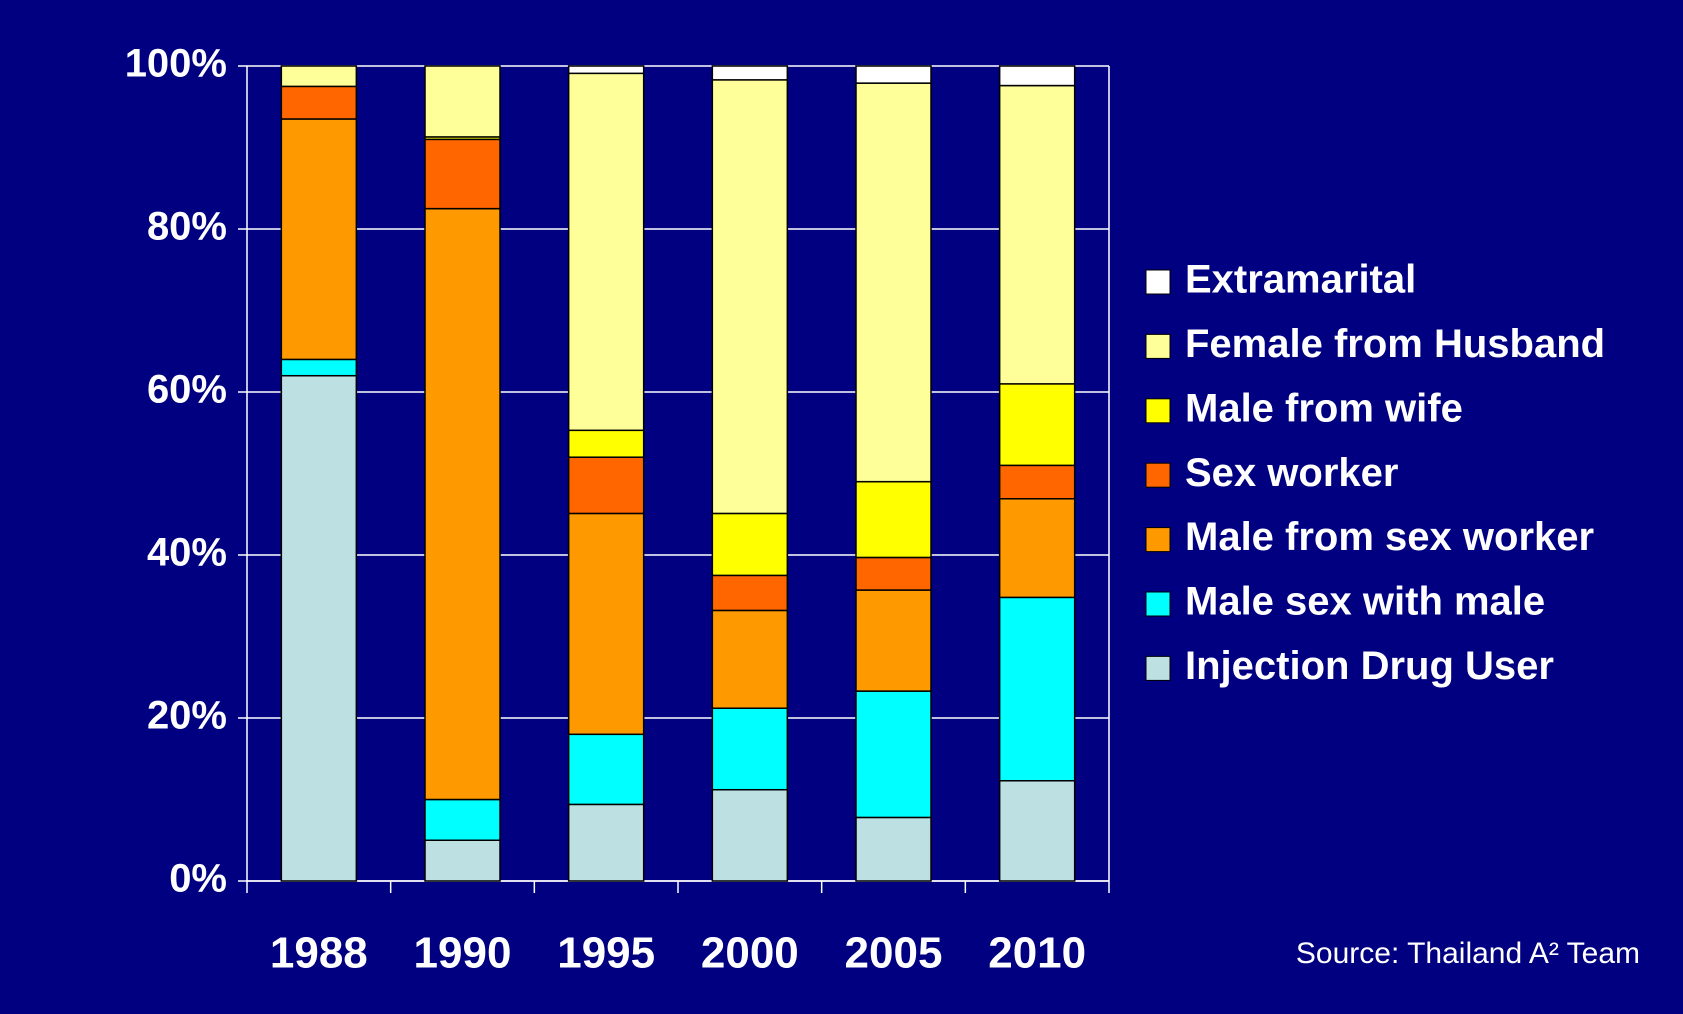 Image resolution: width=1683 pixels, height=1014 pixels. Describe the element at coordinates (1300, 280) in the screenshot. I see `legend-label: Extramarital` at that location.